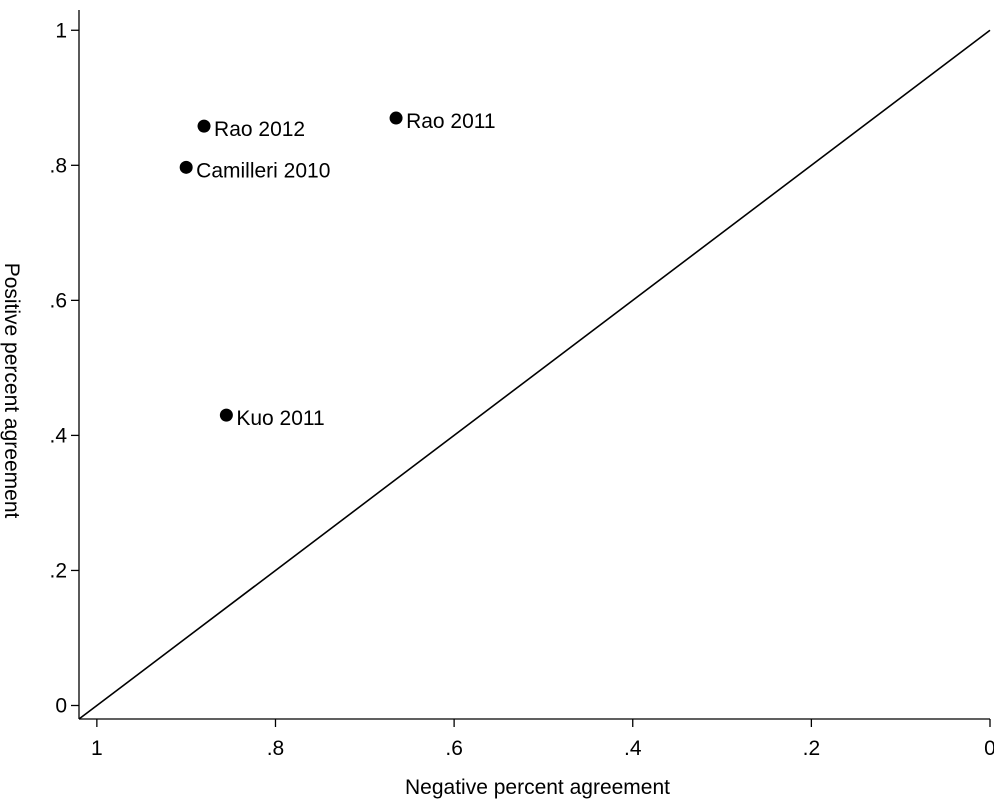  What do you see at coordinates (812, 748) in the screenshot?
I see `x-tick-label: .2` at bounding box center [812, 748].